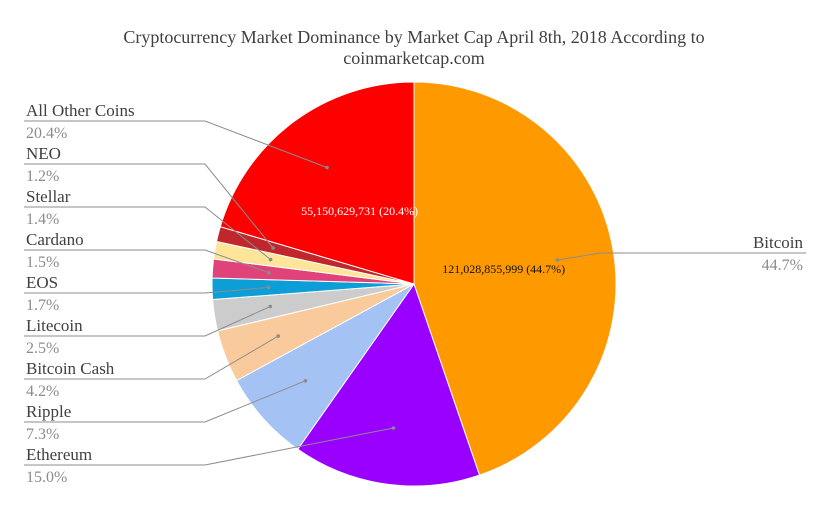  I want to click on leader-line-neo, so click(149, 206).